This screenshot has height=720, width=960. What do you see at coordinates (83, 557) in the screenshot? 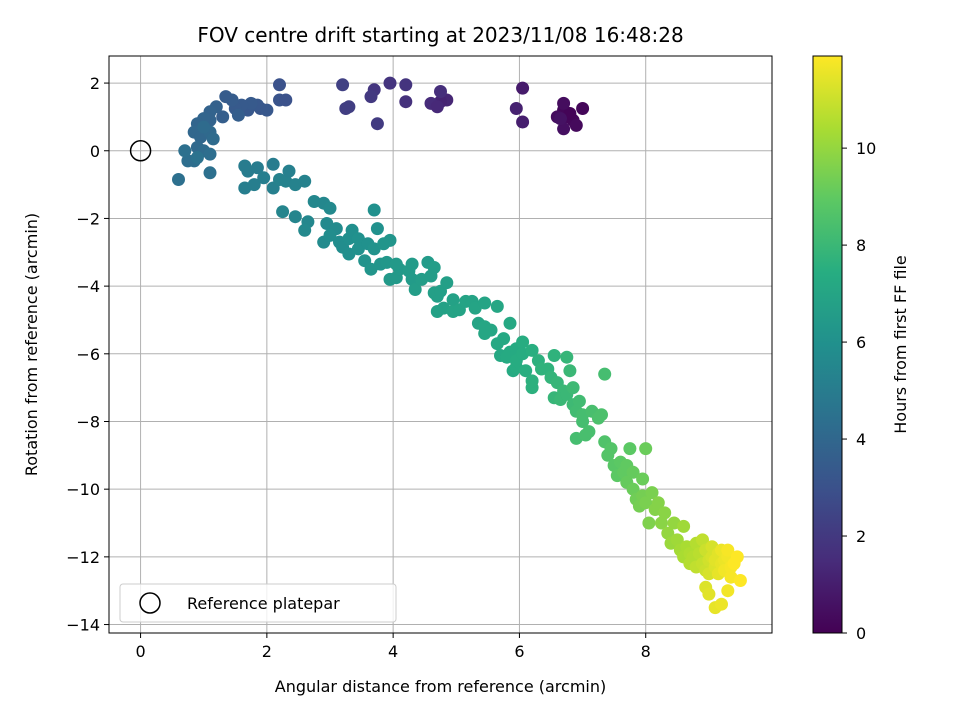
I see `y-tick-label: −12` at bounding box center [83, 557].